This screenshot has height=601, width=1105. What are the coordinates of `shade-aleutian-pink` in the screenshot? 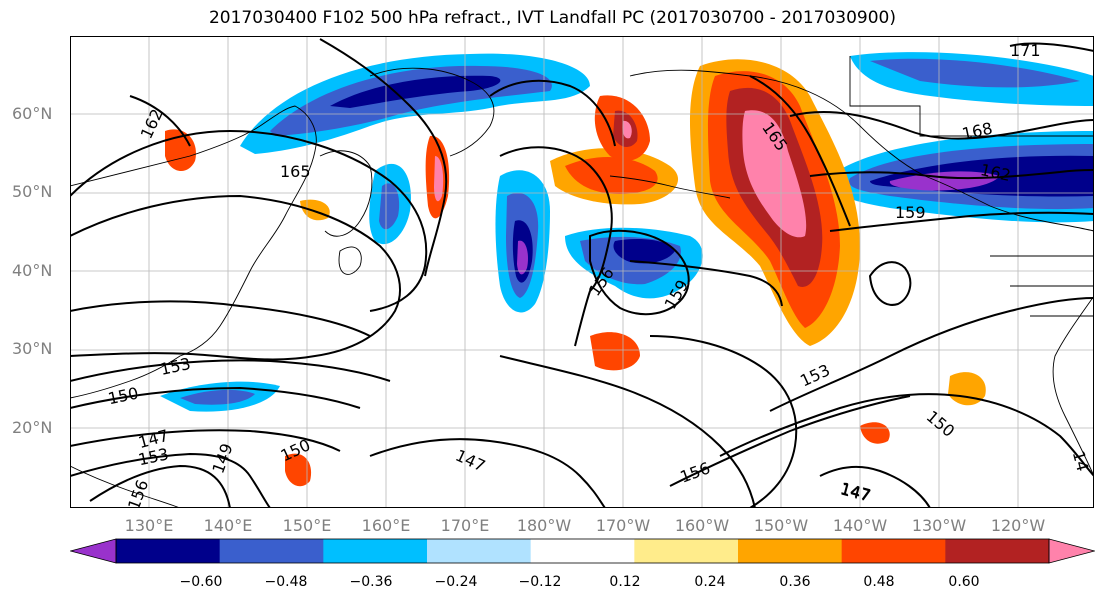 It's located at (627, 129).